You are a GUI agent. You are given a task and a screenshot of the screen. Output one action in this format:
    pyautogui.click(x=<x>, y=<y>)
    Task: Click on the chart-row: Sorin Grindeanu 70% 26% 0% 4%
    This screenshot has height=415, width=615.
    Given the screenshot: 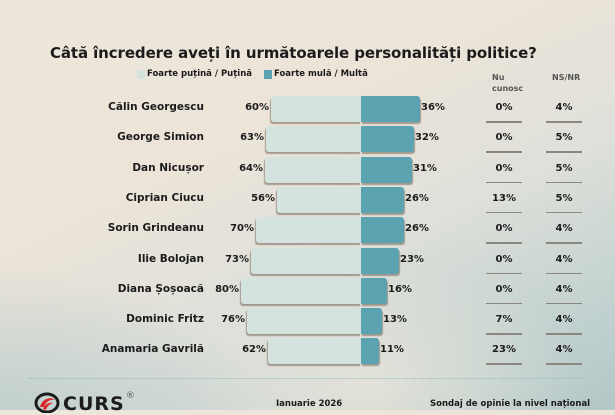 What is the action you would take?
    pyautogui.click(x=307, y=231)
    